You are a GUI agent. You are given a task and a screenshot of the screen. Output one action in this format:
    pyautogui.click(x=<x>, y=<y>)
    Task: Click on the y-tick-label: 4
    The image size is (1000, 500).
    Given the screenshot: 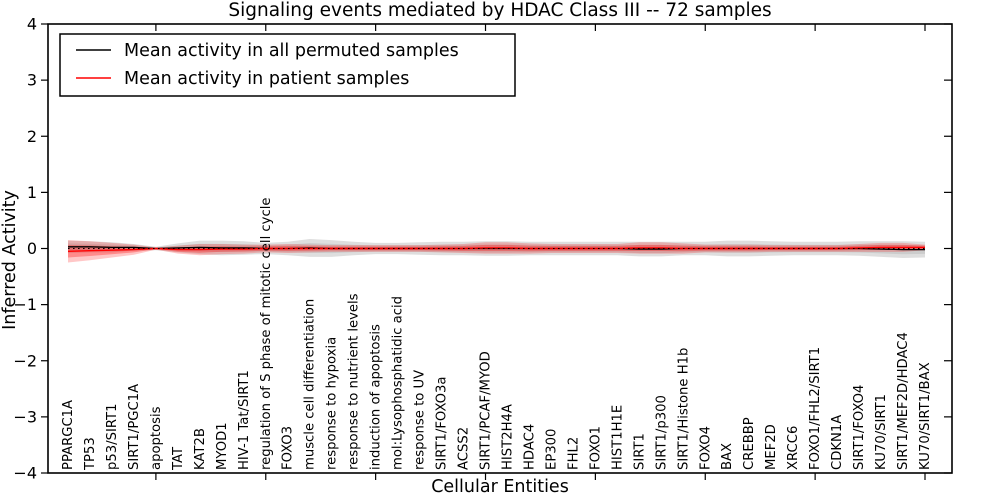 What is the action you would take?
    pyautogui.click(x=32, y=24)
    